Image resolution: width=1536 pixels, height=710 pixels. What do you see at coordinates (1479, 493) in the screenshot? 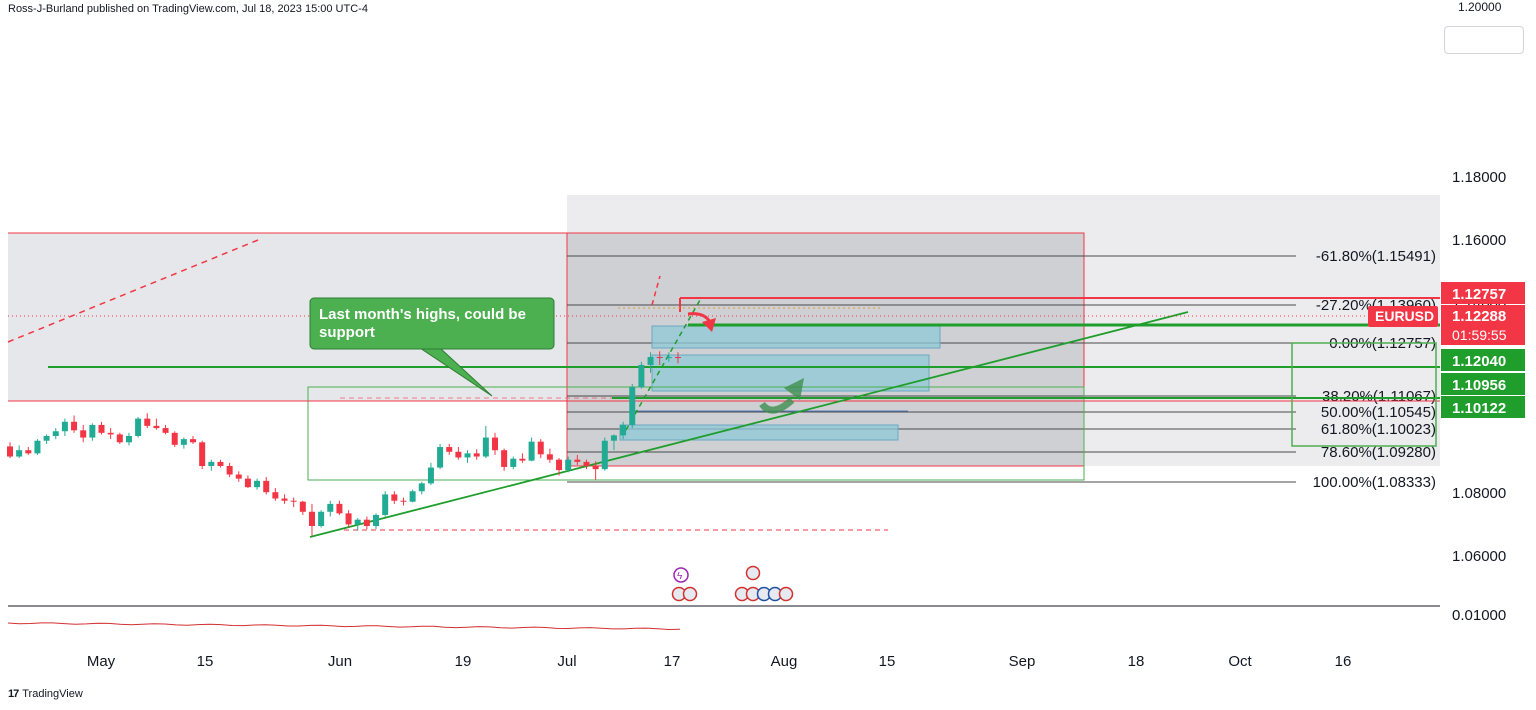
I see `price-tick: 1.08000` at bounding box center [1479, 493].